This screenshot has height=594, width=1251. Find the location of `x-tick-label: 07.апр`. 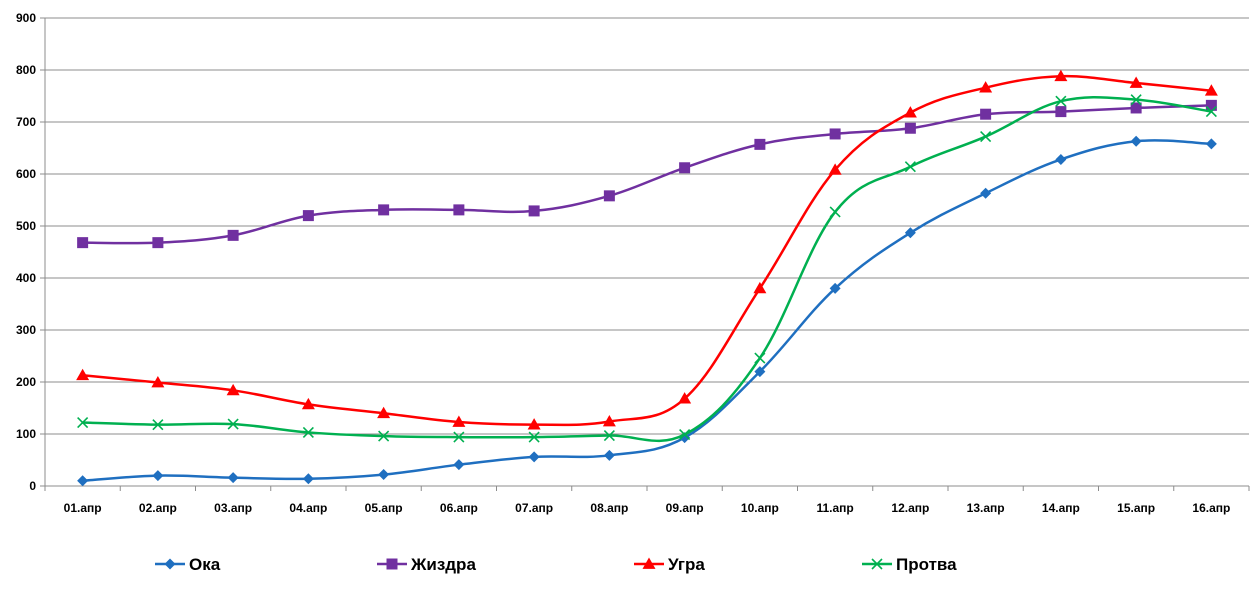

x-tick-label: 07.апр is located at coordinates (534, 508).